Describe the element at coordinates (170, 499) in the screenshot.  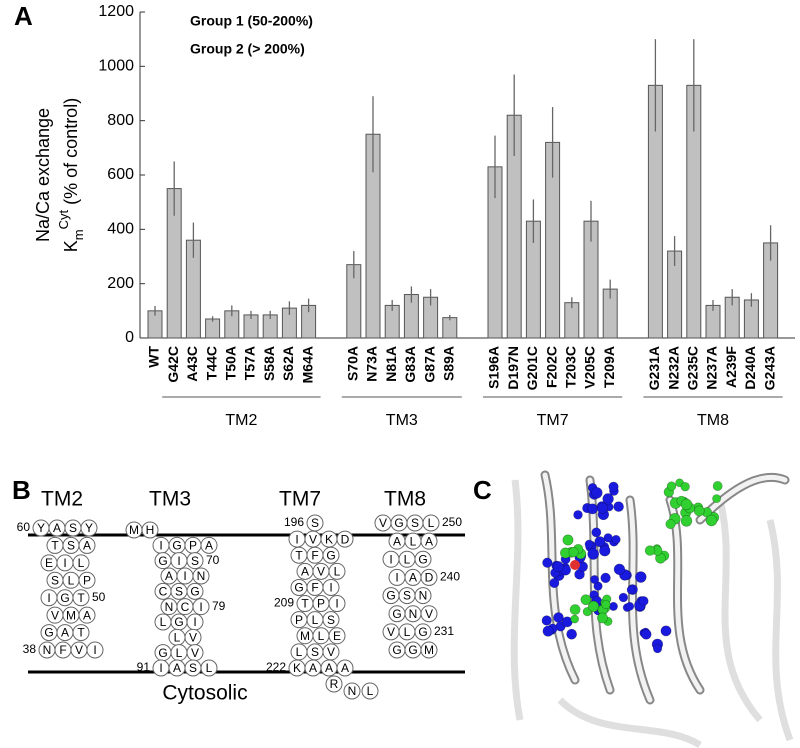
I see `helix-label: TM3` at that location.